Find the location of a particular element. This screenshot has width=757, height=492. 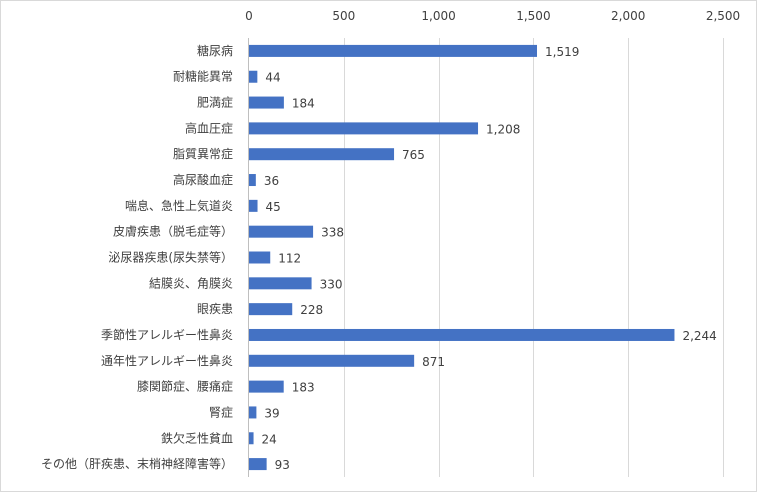

data-label: 765 is located at coordinates (413, 155).